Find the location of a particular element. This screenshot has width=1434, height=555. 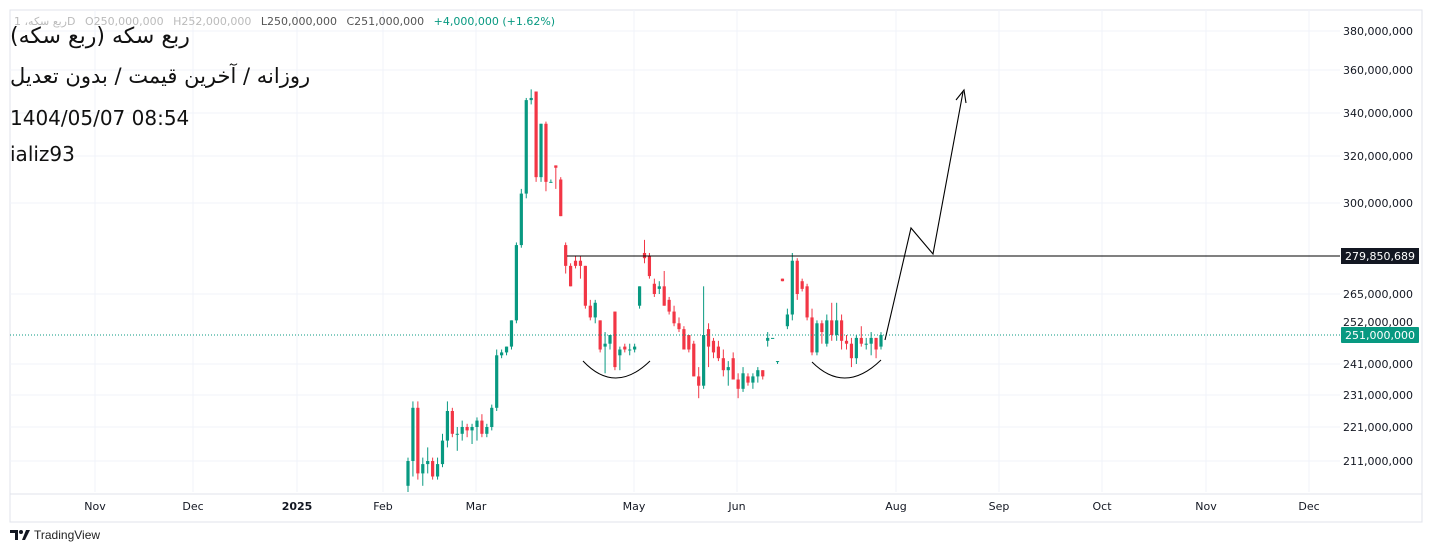

last-price-tag-label: 251,000,000 is located at coordinates (1380, 335).